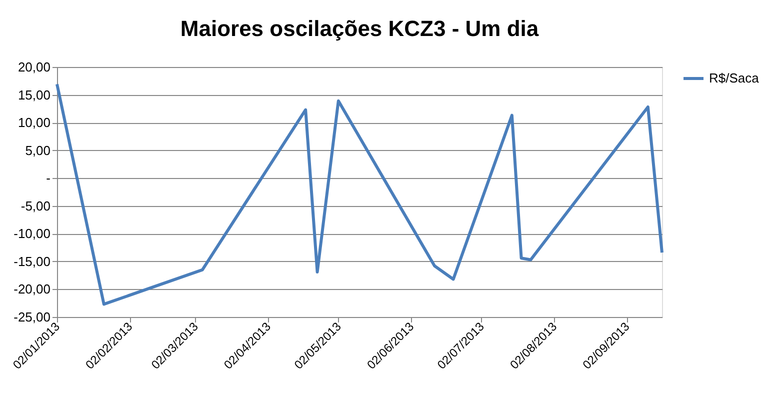 This screenshot has height=411, width=781. What do you see at coordinates (32, 289) in the screenshot?
I see `y-tick-label: -20,00` at bounding box center [32, 289].